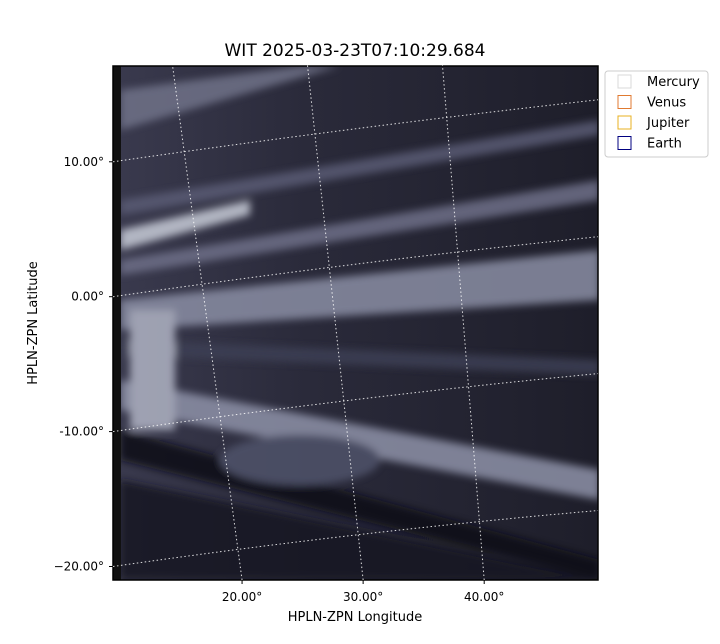 The height and width of the screenshot is (644, 720). I want to click on x-tick-label: 40.00°, so click(484, 597).